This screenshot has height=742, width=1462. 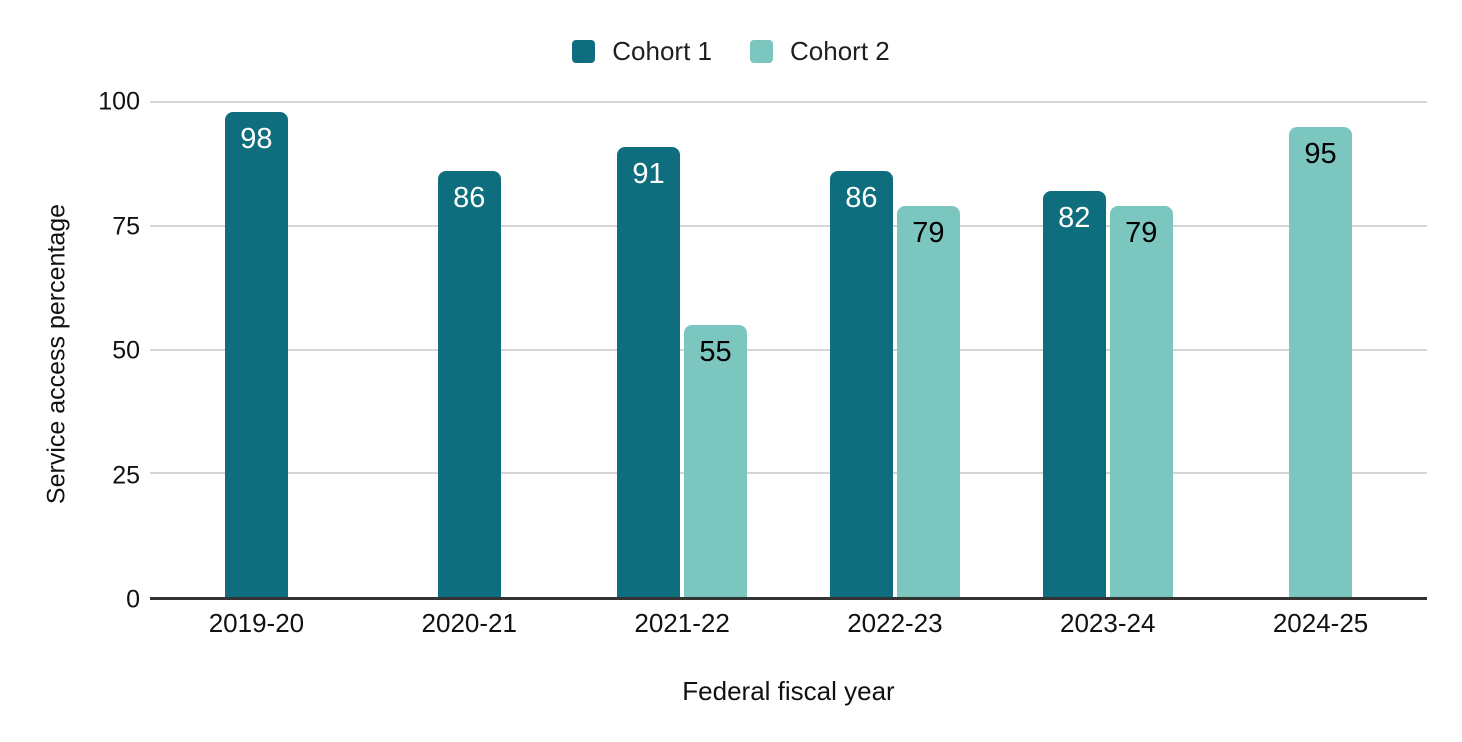 I want to click on bar-cohort-2-2021-22: 55, so click(x=716, y=460).